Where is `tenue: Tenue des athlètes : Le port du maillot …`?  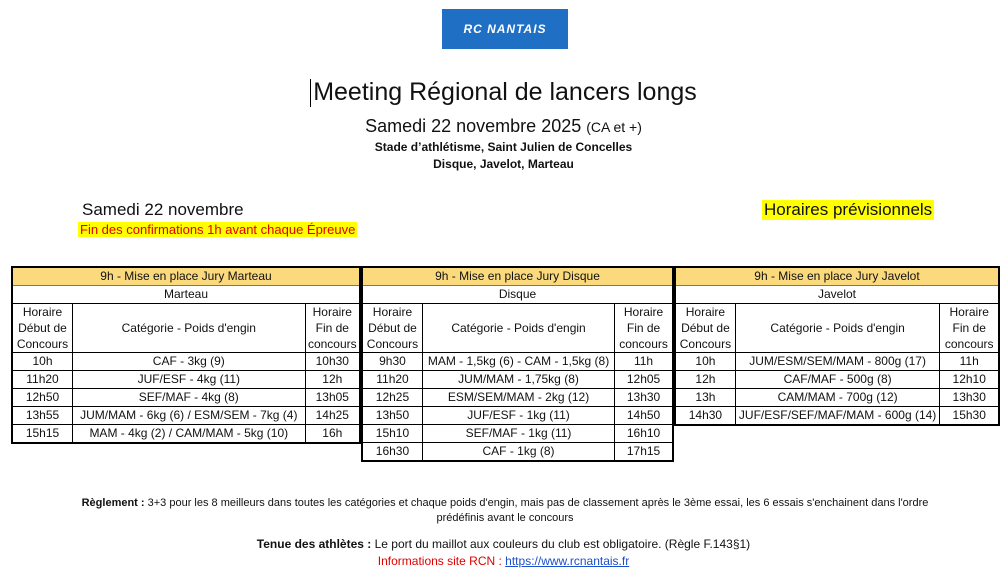 tenue: Tenue des athlètes : Le port du maillot … is located at coordinates (503, 544).